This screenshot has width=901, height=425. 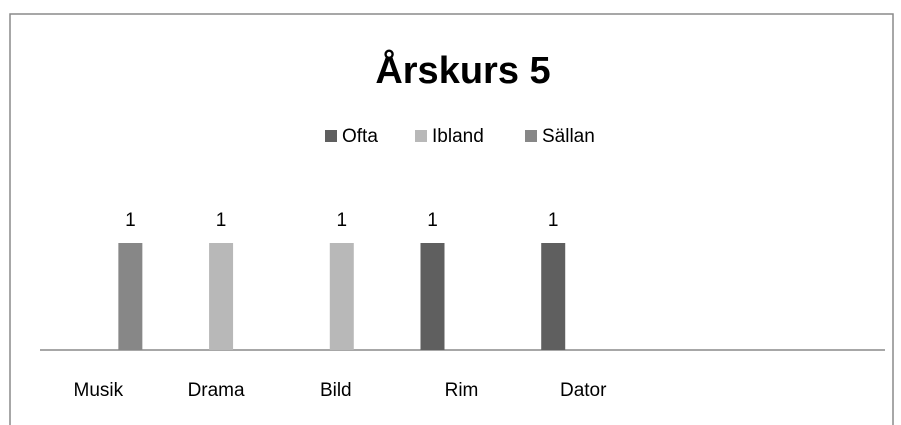 What do you see at coordinates (462, 390) in the screenshot?
I see `x-tick-label: Rim` at bounding box center [462, 390].